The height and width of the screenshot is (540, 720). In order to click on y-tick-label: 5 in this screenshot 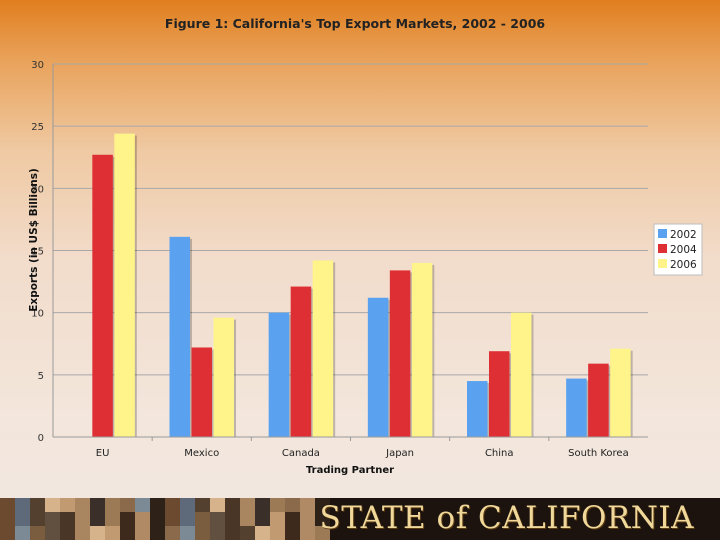, I will do `click(41, 376)`.